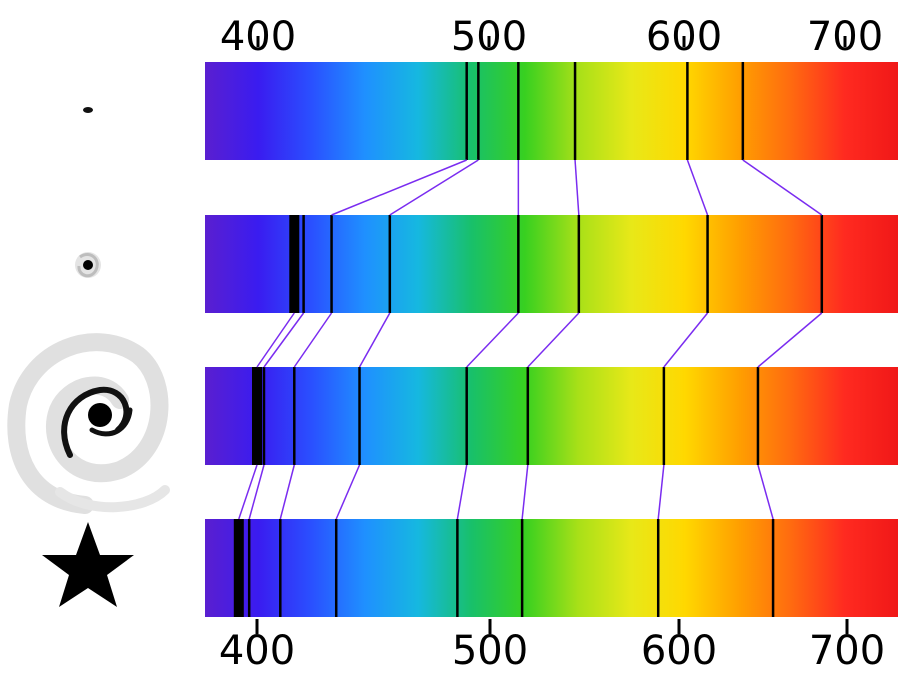 The width and height of the screenshot is (898, 673). I want to click on spectrum-band-3-lines, so click(506, 416).